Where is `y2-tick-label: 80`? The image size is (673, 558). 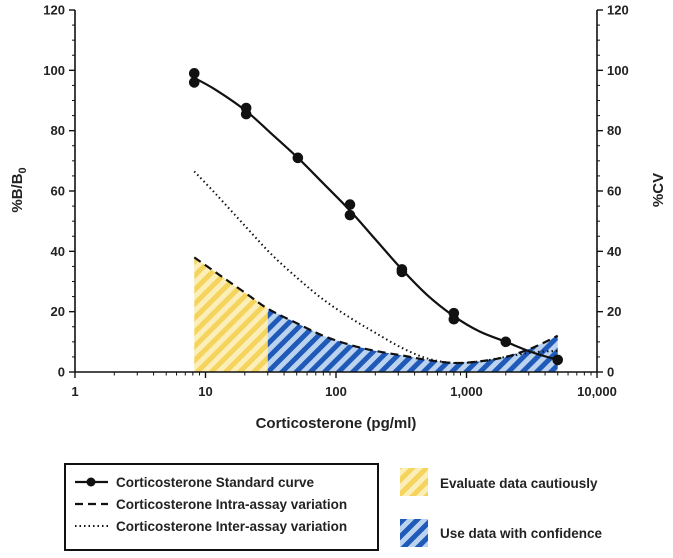 y2-tick-label: 80 is located at coordinates (614, 130).